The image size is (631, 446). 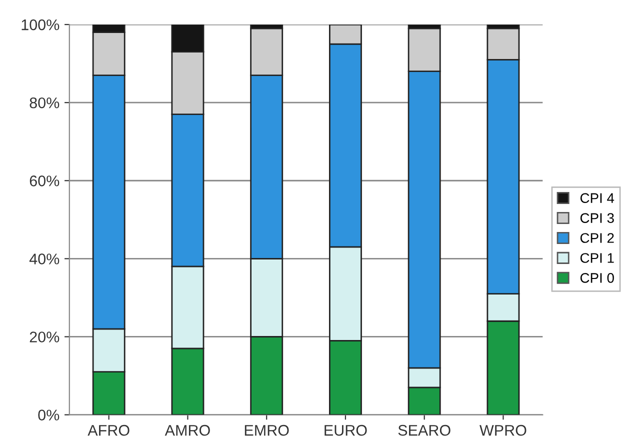 I want to click on legend-label: CPI 3, so click(x=597, y=218).